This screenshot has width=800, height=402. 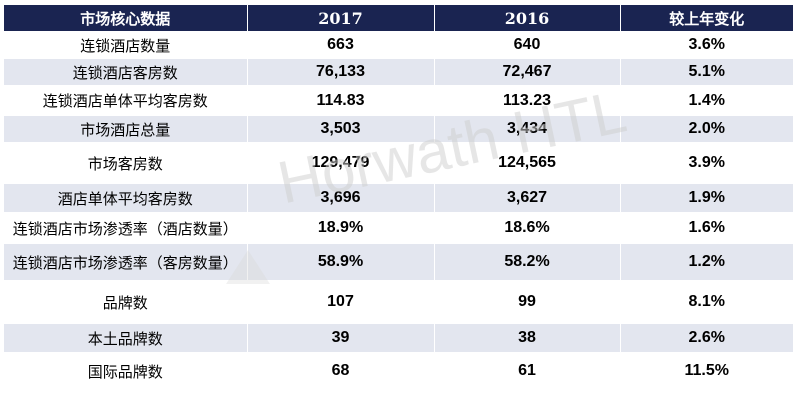 What do you see at coordinates (341, 338) in the screenshot?
I see `value-2017: 39` at bounding box center [341, 338].